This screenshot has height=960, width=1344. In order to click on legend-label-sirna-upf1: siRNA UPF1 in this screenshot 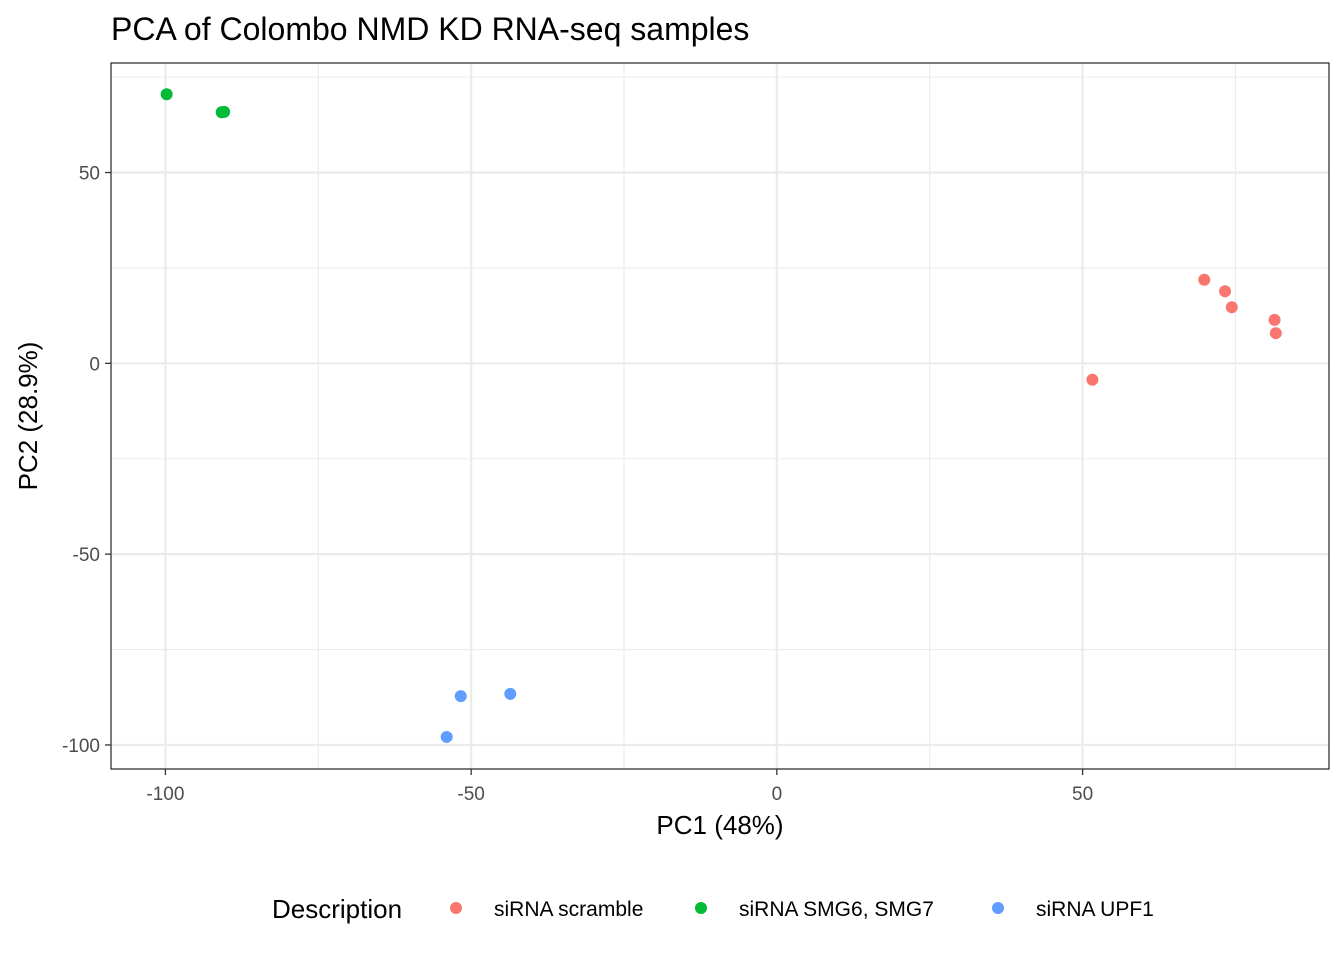, I will do `click(1095, 909)`.